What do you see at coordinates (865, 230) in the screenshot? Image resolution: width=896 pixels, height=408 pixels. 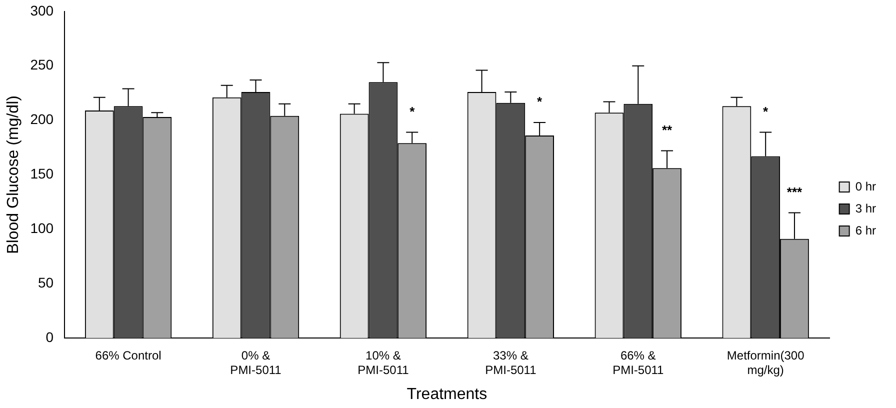 I see `legend-label: 6 hr` at bounding box center [865, 230].